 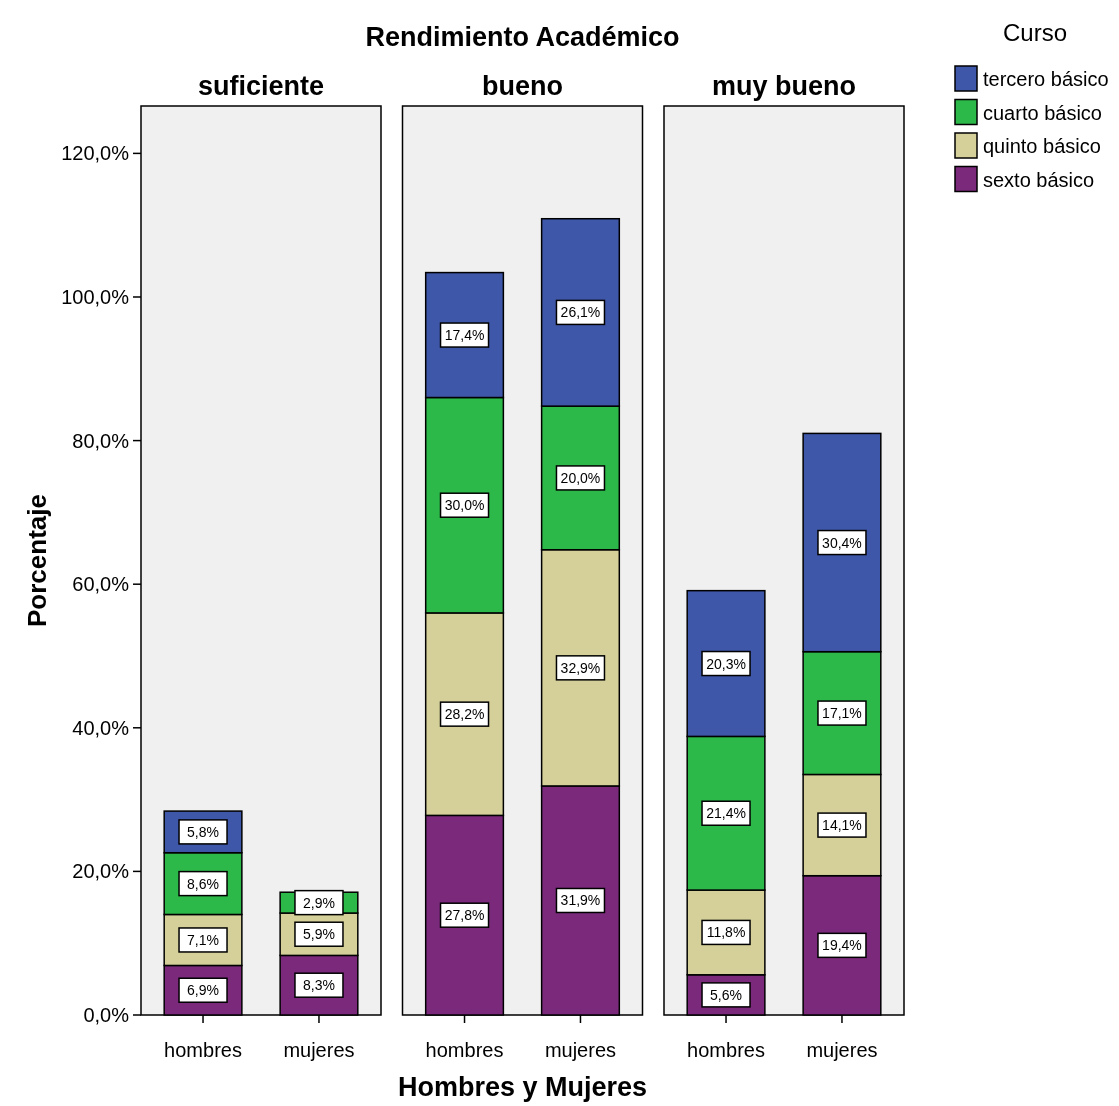 What do you see at coordinates (842, 542) in the screenshot?
I see `data-label: 30,4%` at bounding box center [842, 542].